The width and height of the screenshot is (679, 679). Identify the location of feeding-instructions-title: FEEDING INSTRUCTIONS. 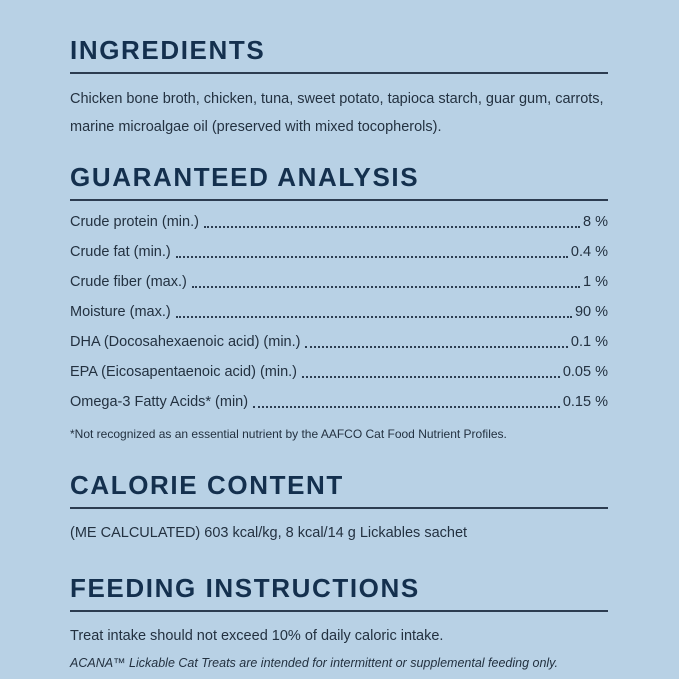
(245, 588).